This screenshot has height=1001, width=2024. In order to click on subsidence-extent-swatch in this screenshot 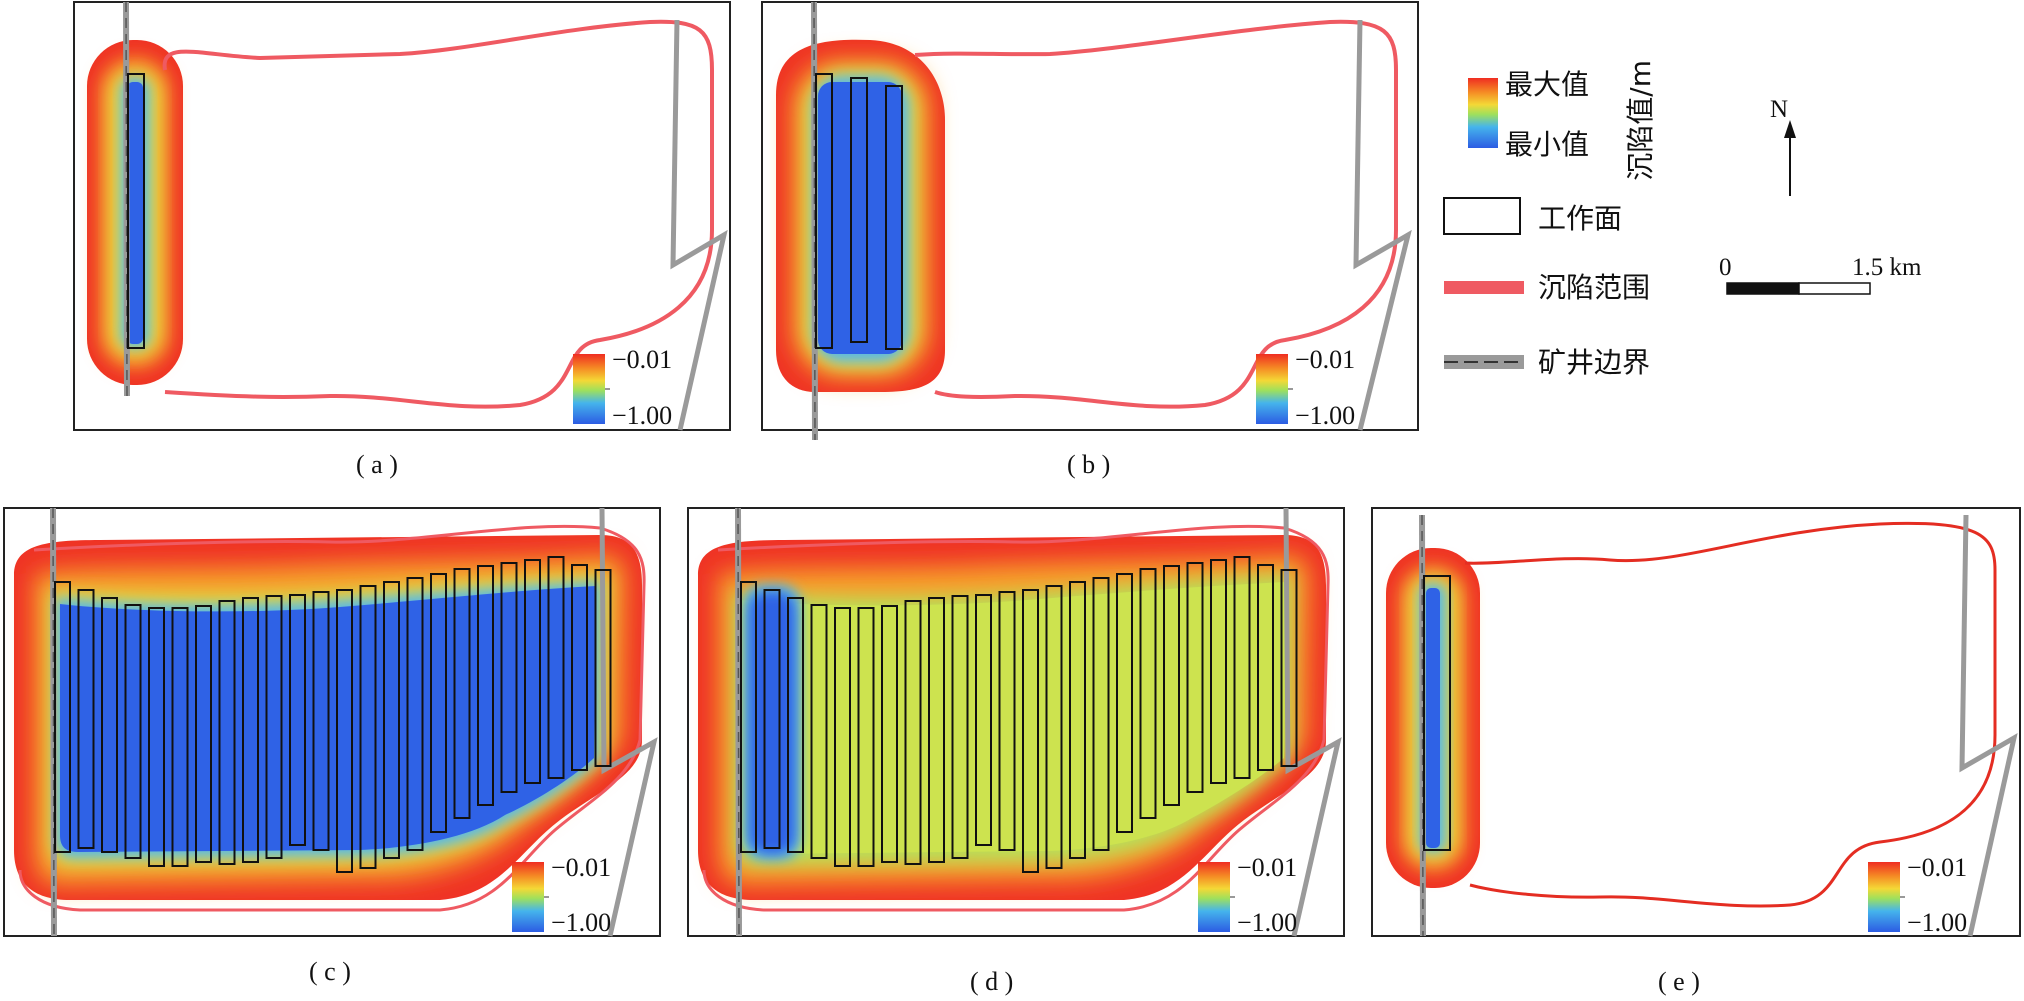, I will do `click(1484, 287)`.